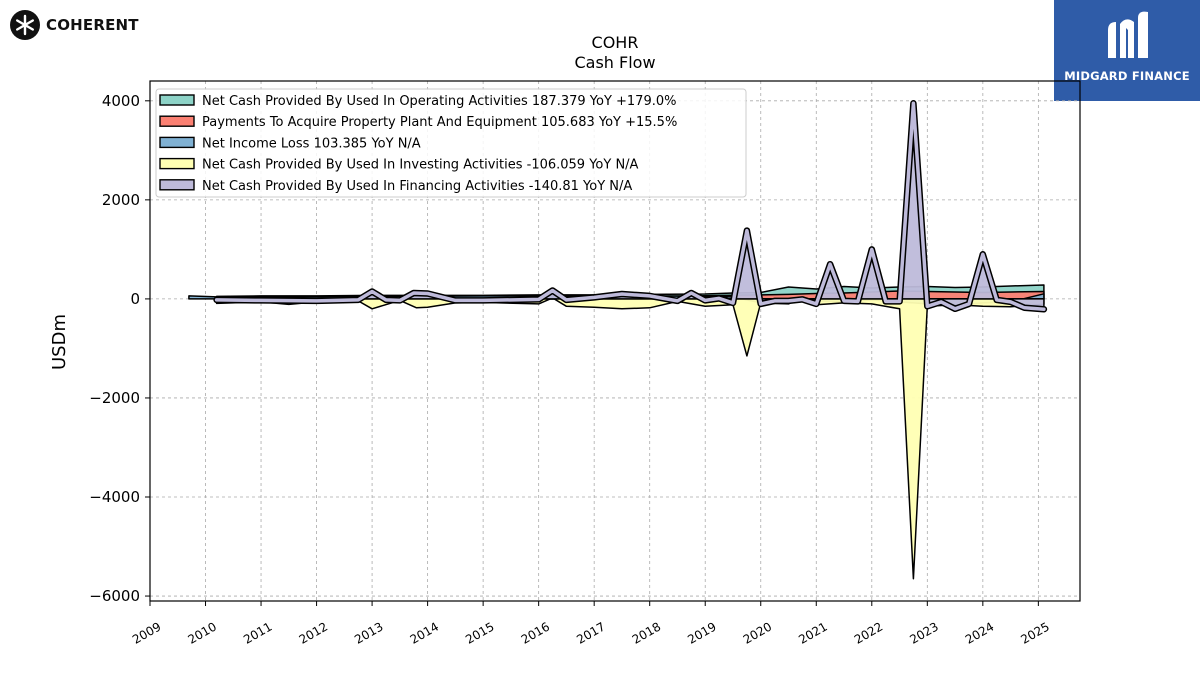  Describe the element at coordinates (114, 398) in the screenshot. I see `y-tick-label: −2000` at that location.